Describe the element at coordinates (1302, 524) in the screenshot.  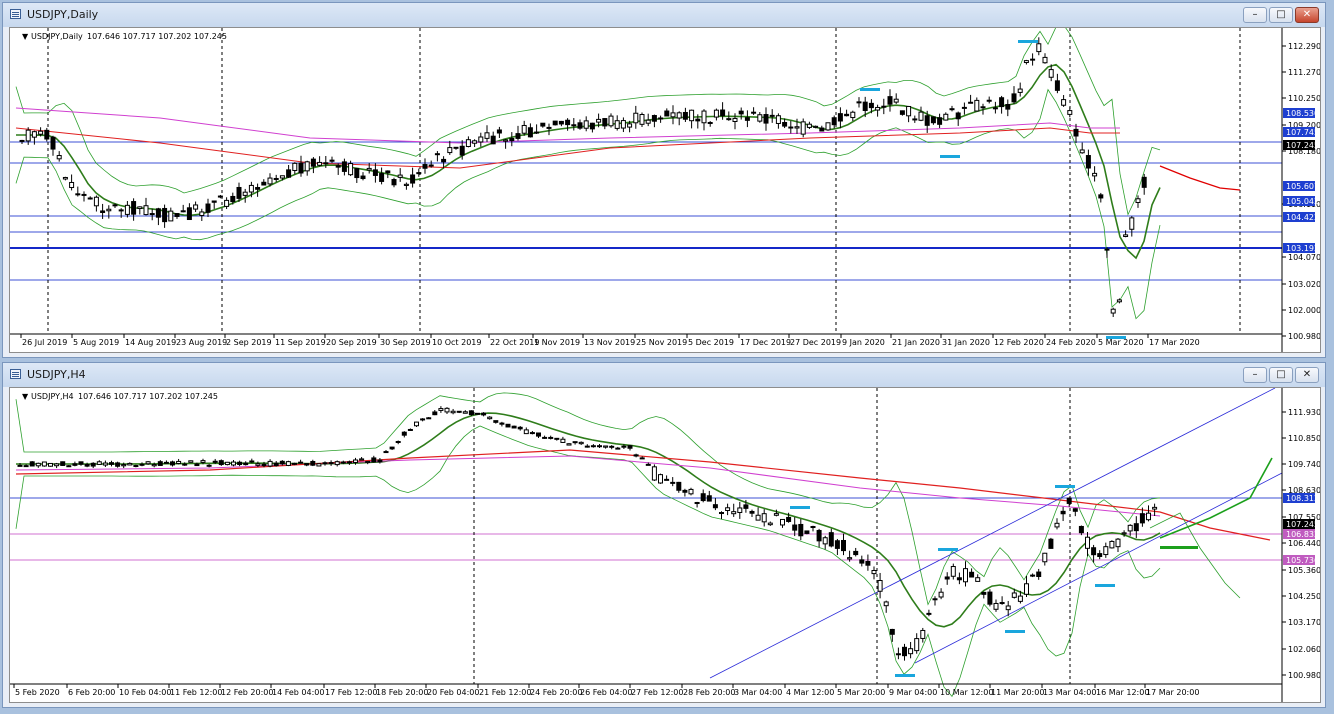
I see `price-tag-label: 107.245` at that location.